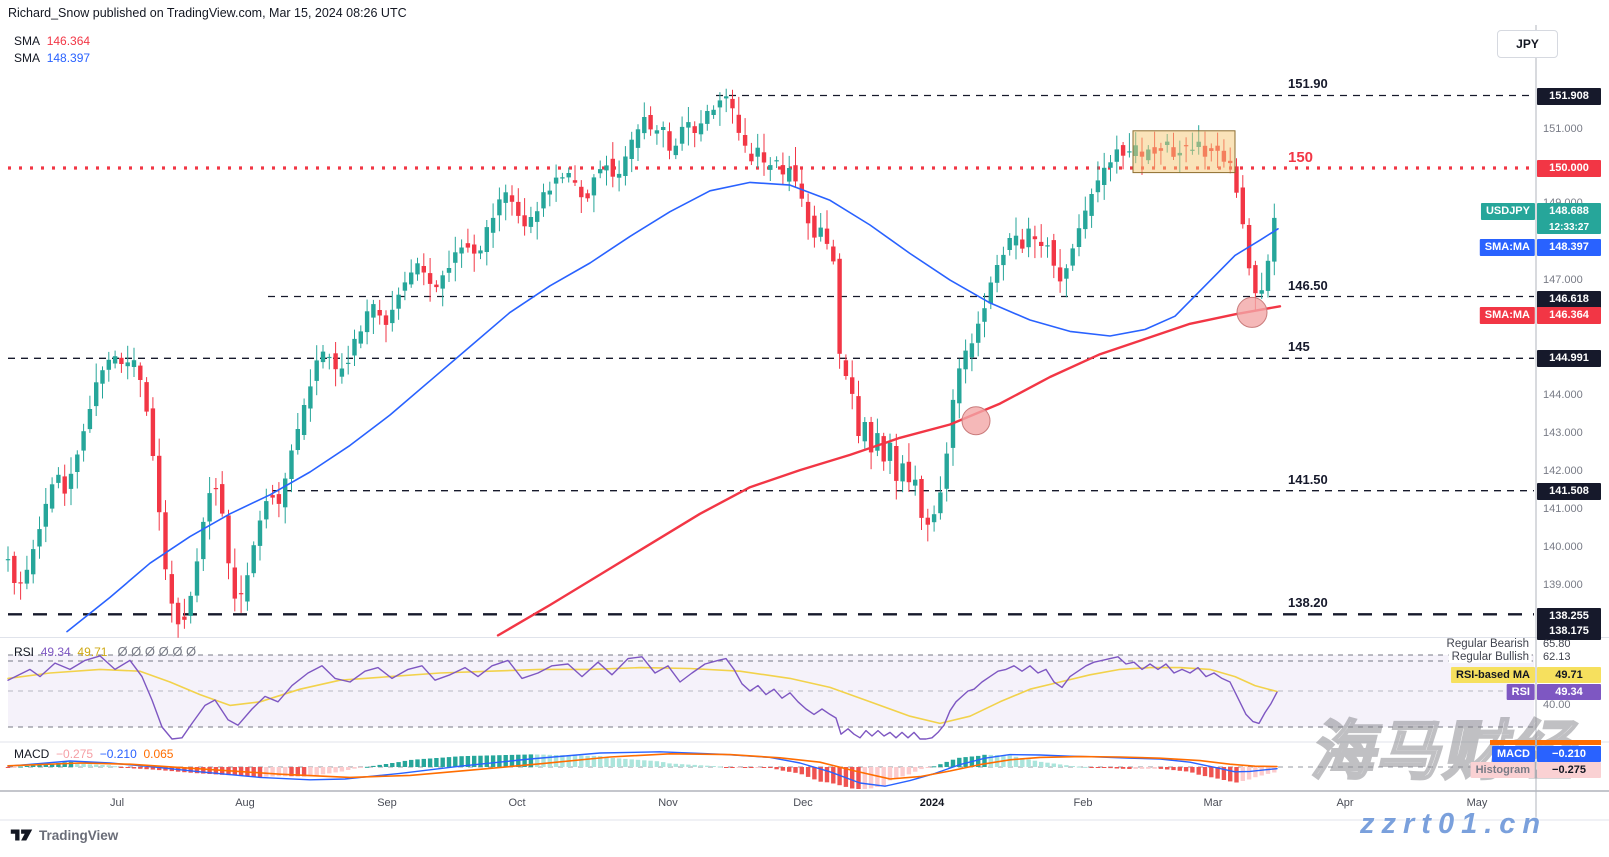  I want to click on price-tag: 138.255, so click(1569, 616).